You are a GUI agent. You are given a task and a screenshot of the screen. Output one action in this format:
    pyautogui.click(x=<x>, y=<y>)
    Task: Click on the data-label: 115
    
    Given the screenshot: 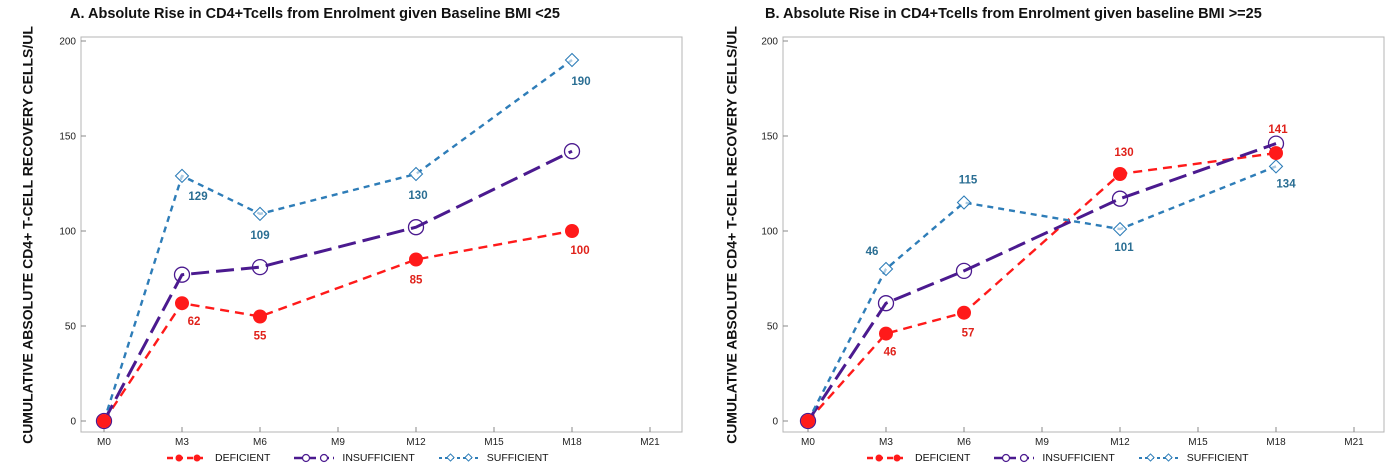 What is the action you would take?
    pyautogui.click(x=968, y=181)
    